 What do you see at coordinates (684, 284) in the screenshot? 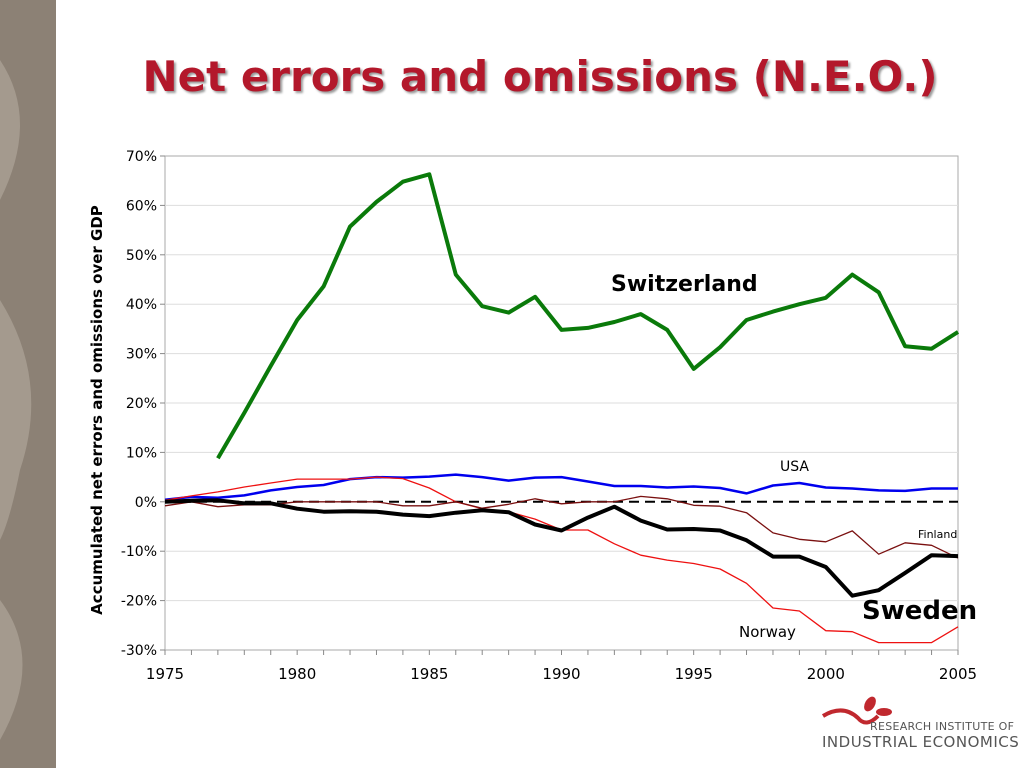
I see `annotation-switzerland: Switzerland` at bounding box center [684, 284].